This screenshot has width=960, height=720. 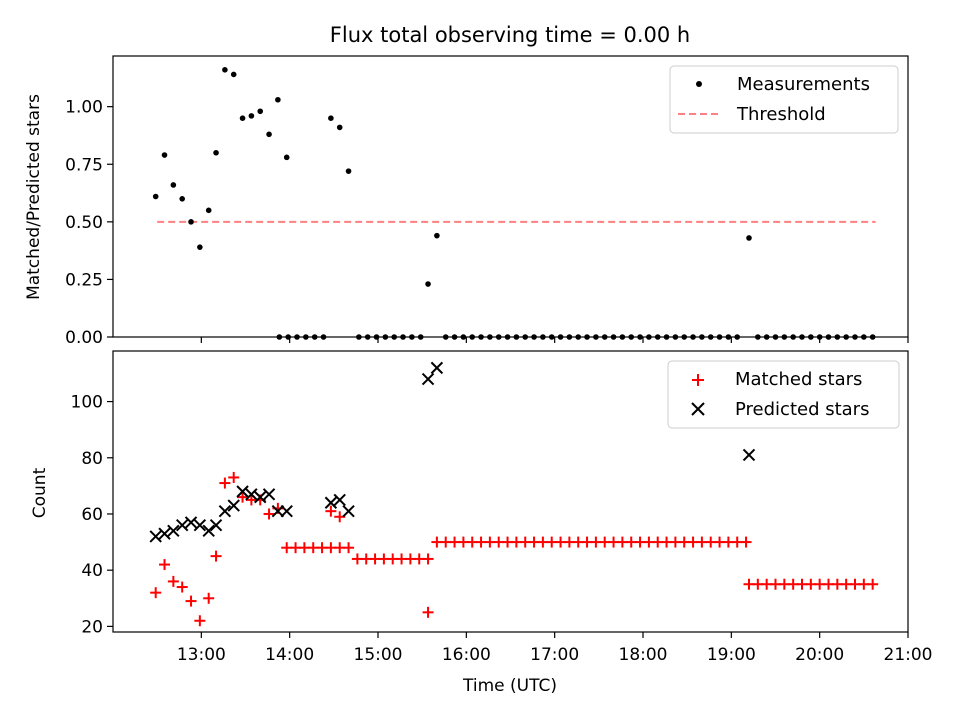 What do you see at coordinates (87, 403) in the screenshot?
I see `bottom-y-tick-label: 100` at bounding box center [87, 403].